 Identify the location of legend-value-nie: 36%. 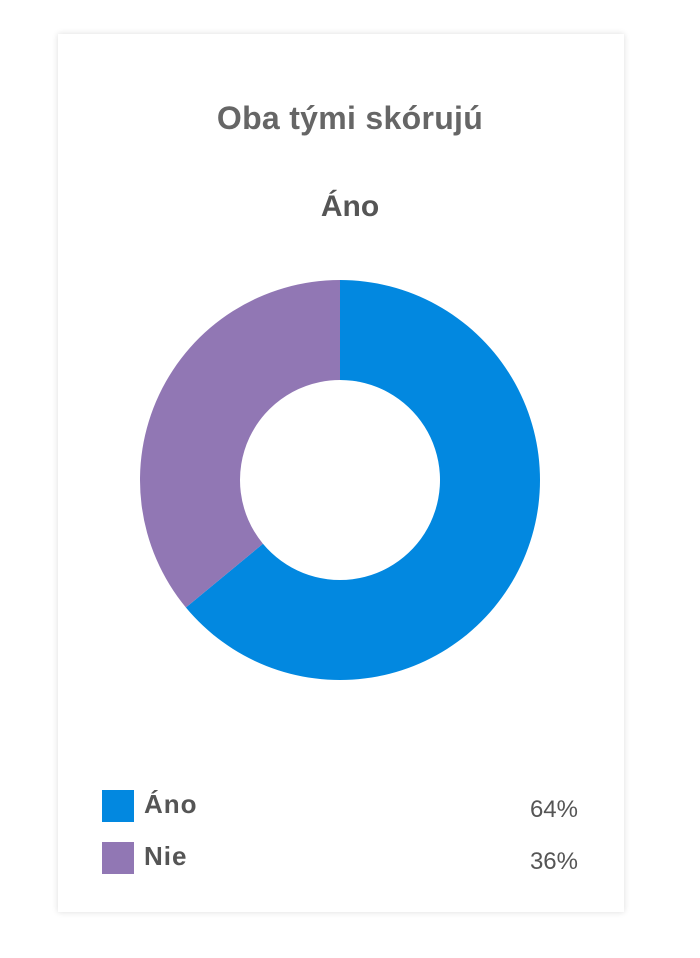
(553, 861).